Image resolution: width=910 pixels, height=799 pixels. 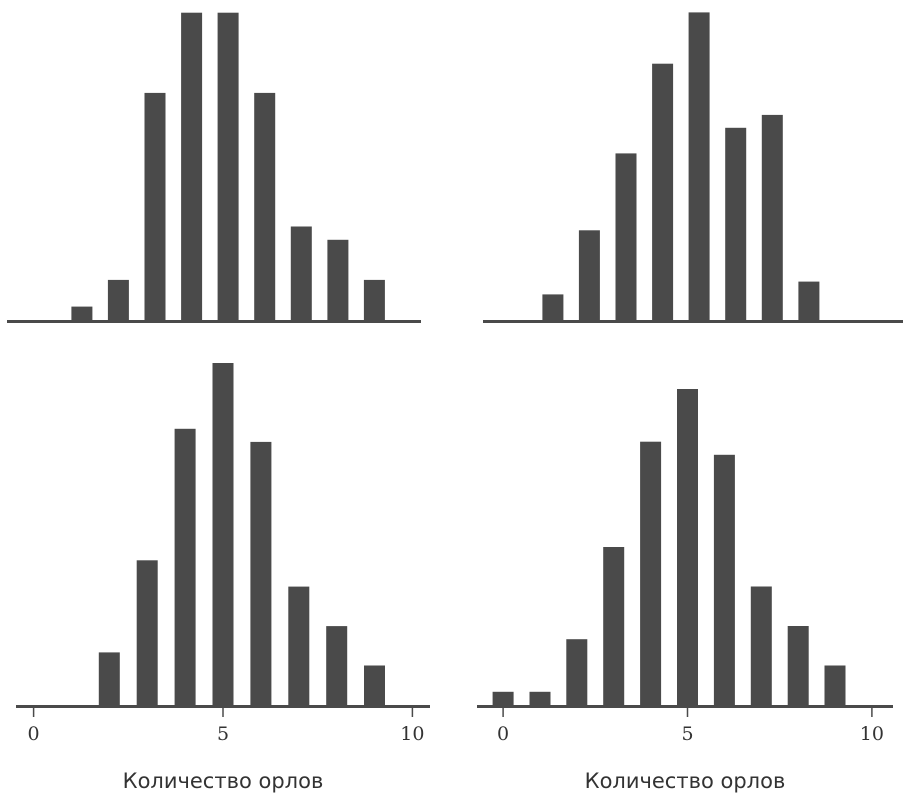 What do you see at coordinates (503, 698) in the screenshot?
I see `bar-x0` at bounding box center [503, 698].